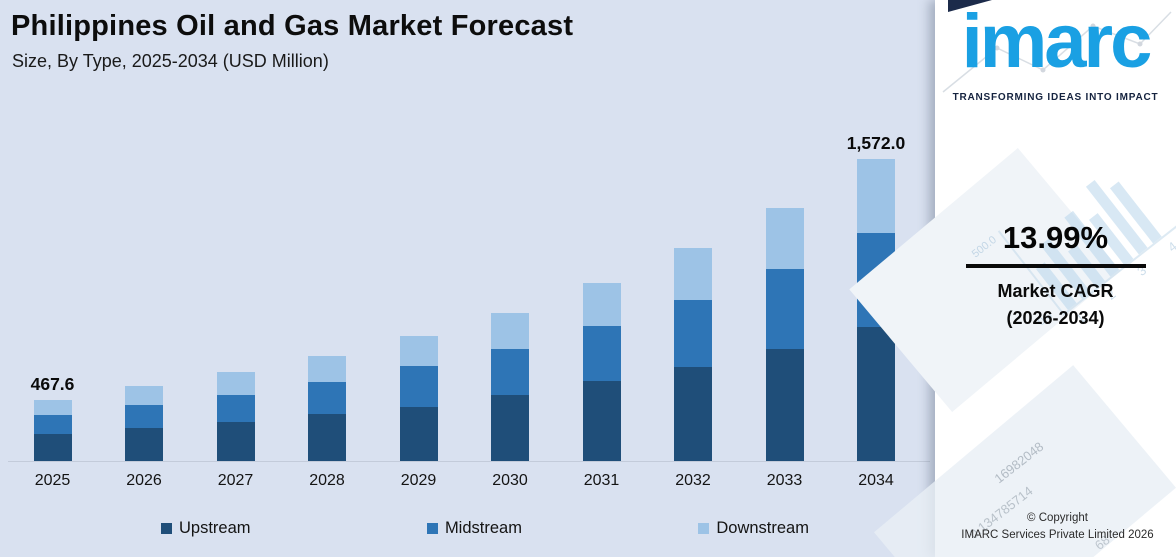 The width and height of the screenshot is (1176, 557). Describe the element at coordinates (292, 26) in the screenshot. I see `page-title: Philippines Oil and Gas Market Forecast` at that location.